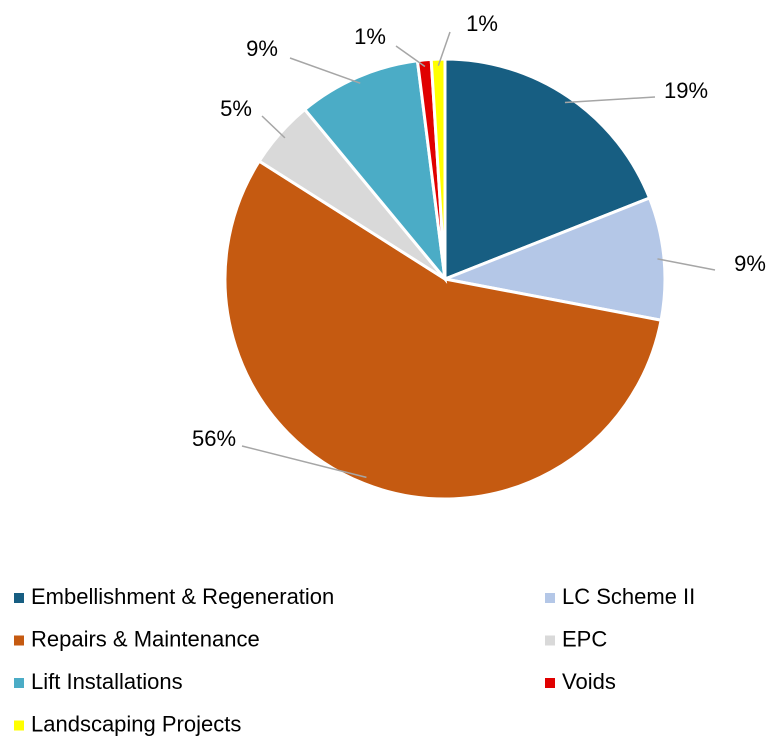 Image resolution: width=774 pixels, height=740 pixels. What do you see at coordinates (182, 596) in the screenshot?
I see `legend-label: Embellishment & Regeneration` at bounding box center [182, 596].